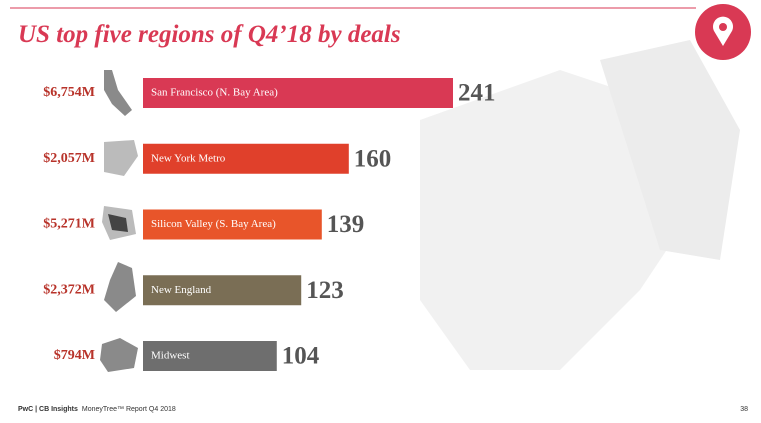 This screenshot has width=761, height=423. What do you see at coordinates (301, 356) in the screenshot?
I see `value-label: 104` at bounding box center [301, 356].